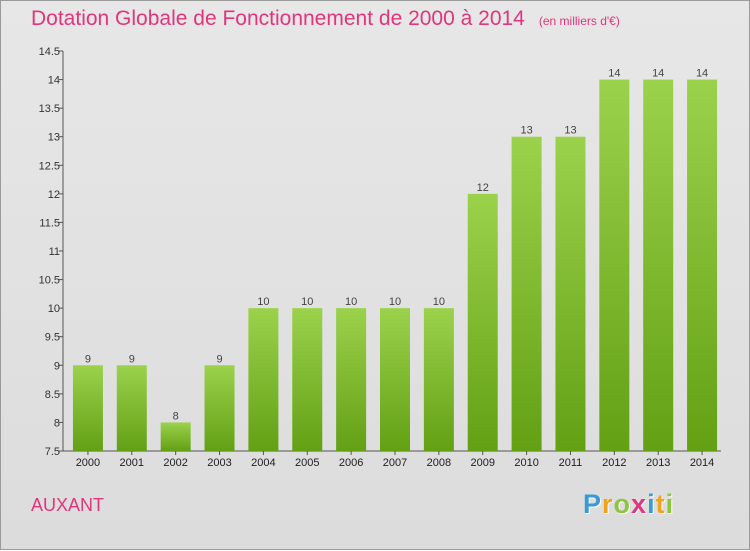 The width and height of the screenshot is (750, 551). Describe the element at coordinates (526, 463) in the screenshot. I see `x-tick-label-2010: 2010` at that location.